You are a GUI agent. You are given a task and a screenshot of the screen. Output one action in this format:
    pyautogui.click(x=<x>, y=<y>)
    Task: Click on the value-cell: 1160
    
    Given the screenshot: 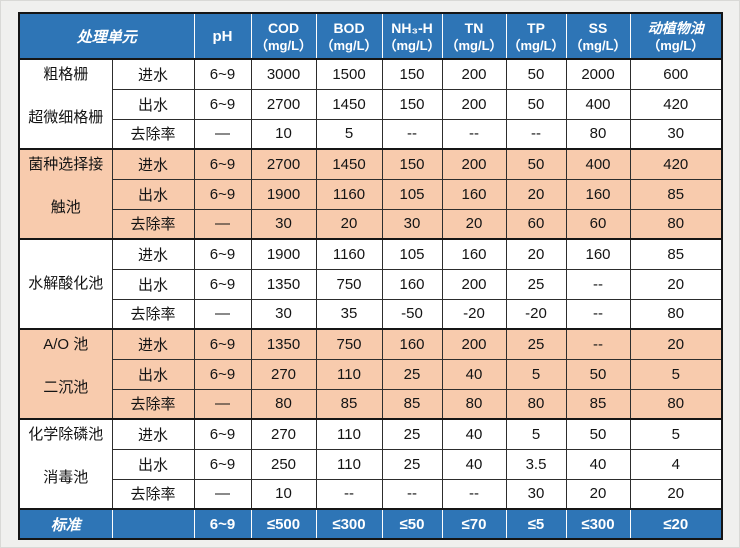 What is the action you would take?
    pyautogui.click(x=349, y=194)
    